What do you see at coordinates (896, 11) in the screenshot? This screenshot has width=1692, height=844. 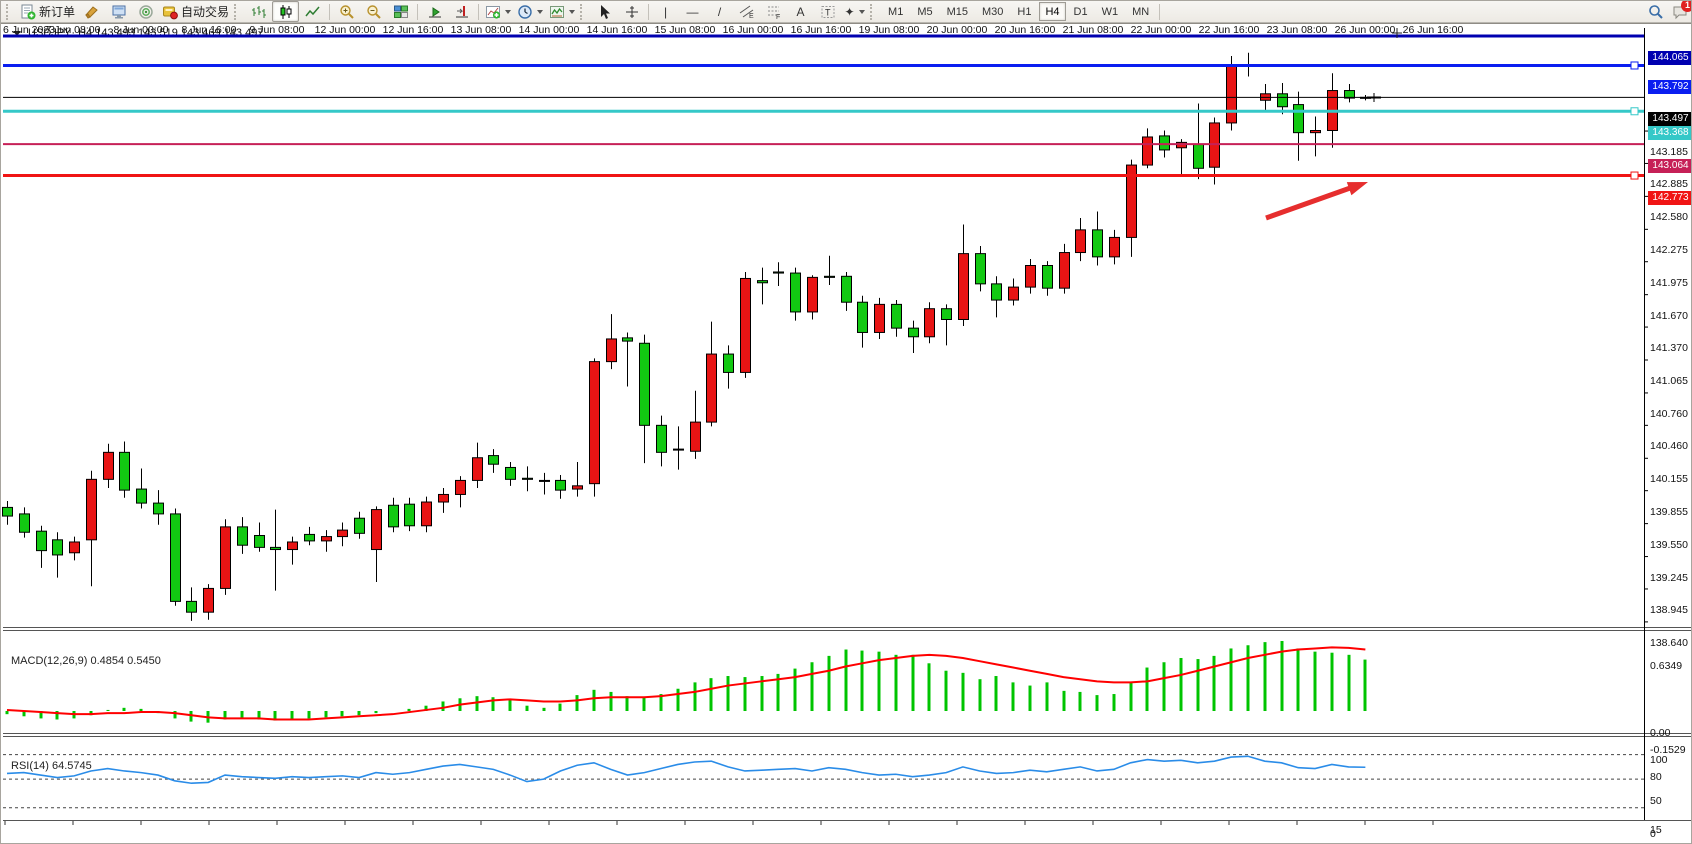 I see `timeframe-m1: M1` at bounding box center [896, 11].